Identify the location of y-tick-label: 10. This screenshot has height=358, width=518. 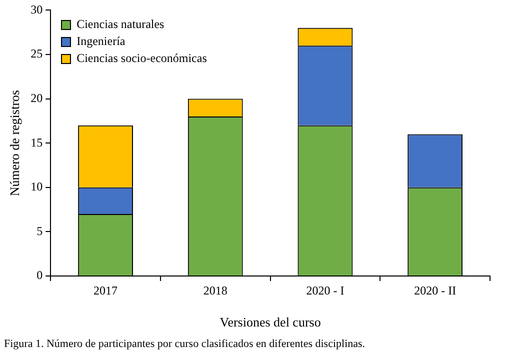
(36, 187).